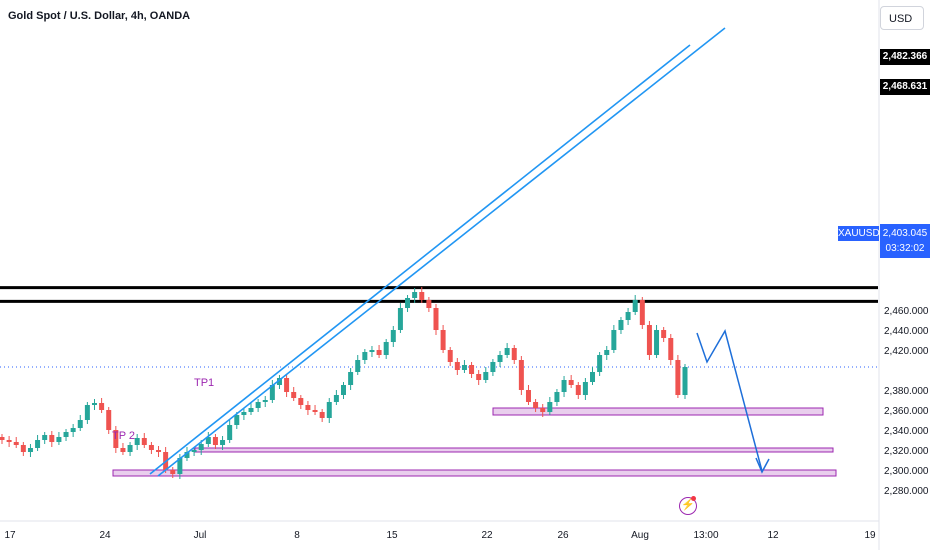 This screenshot has width=932, height=550. What do you see at coordinates (762, 465) in the screenshot?
I see `projection-arrowhead` at bounding box center [762, 465].